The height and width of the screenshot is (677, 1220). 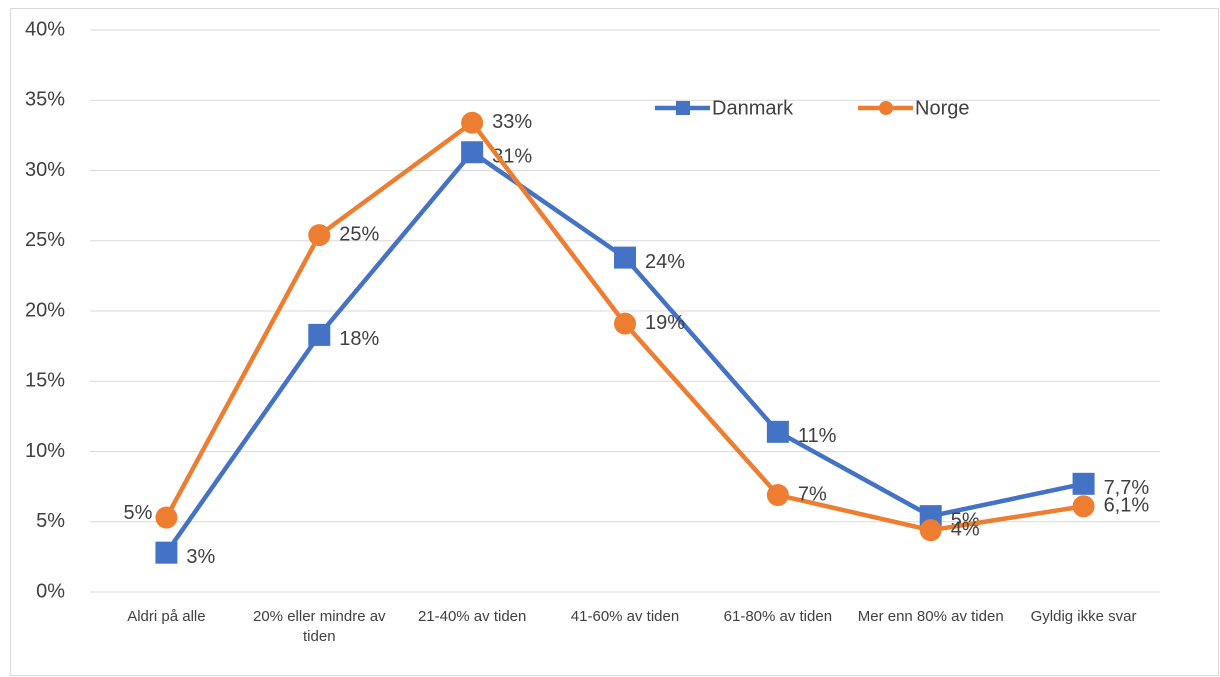 I want to click on x-tick-label: 21-40% av tiden, so click(x=472, y=616).